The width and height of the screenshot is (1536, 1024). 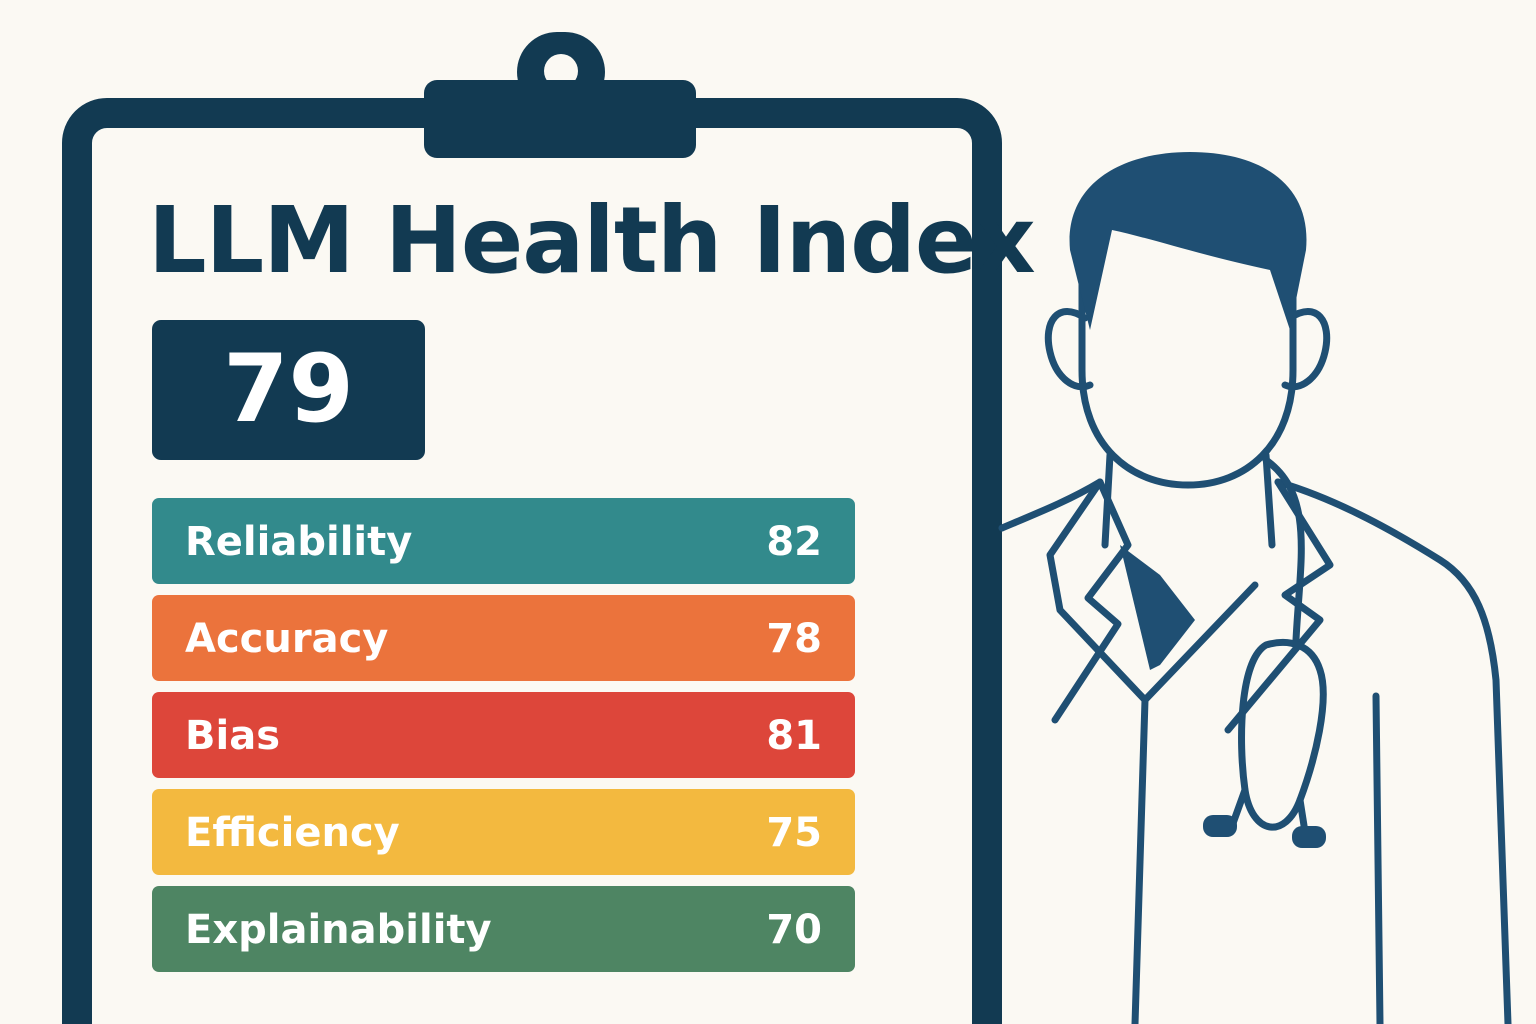 I want to click on metric-value: 82, so click(x=794, y=542).